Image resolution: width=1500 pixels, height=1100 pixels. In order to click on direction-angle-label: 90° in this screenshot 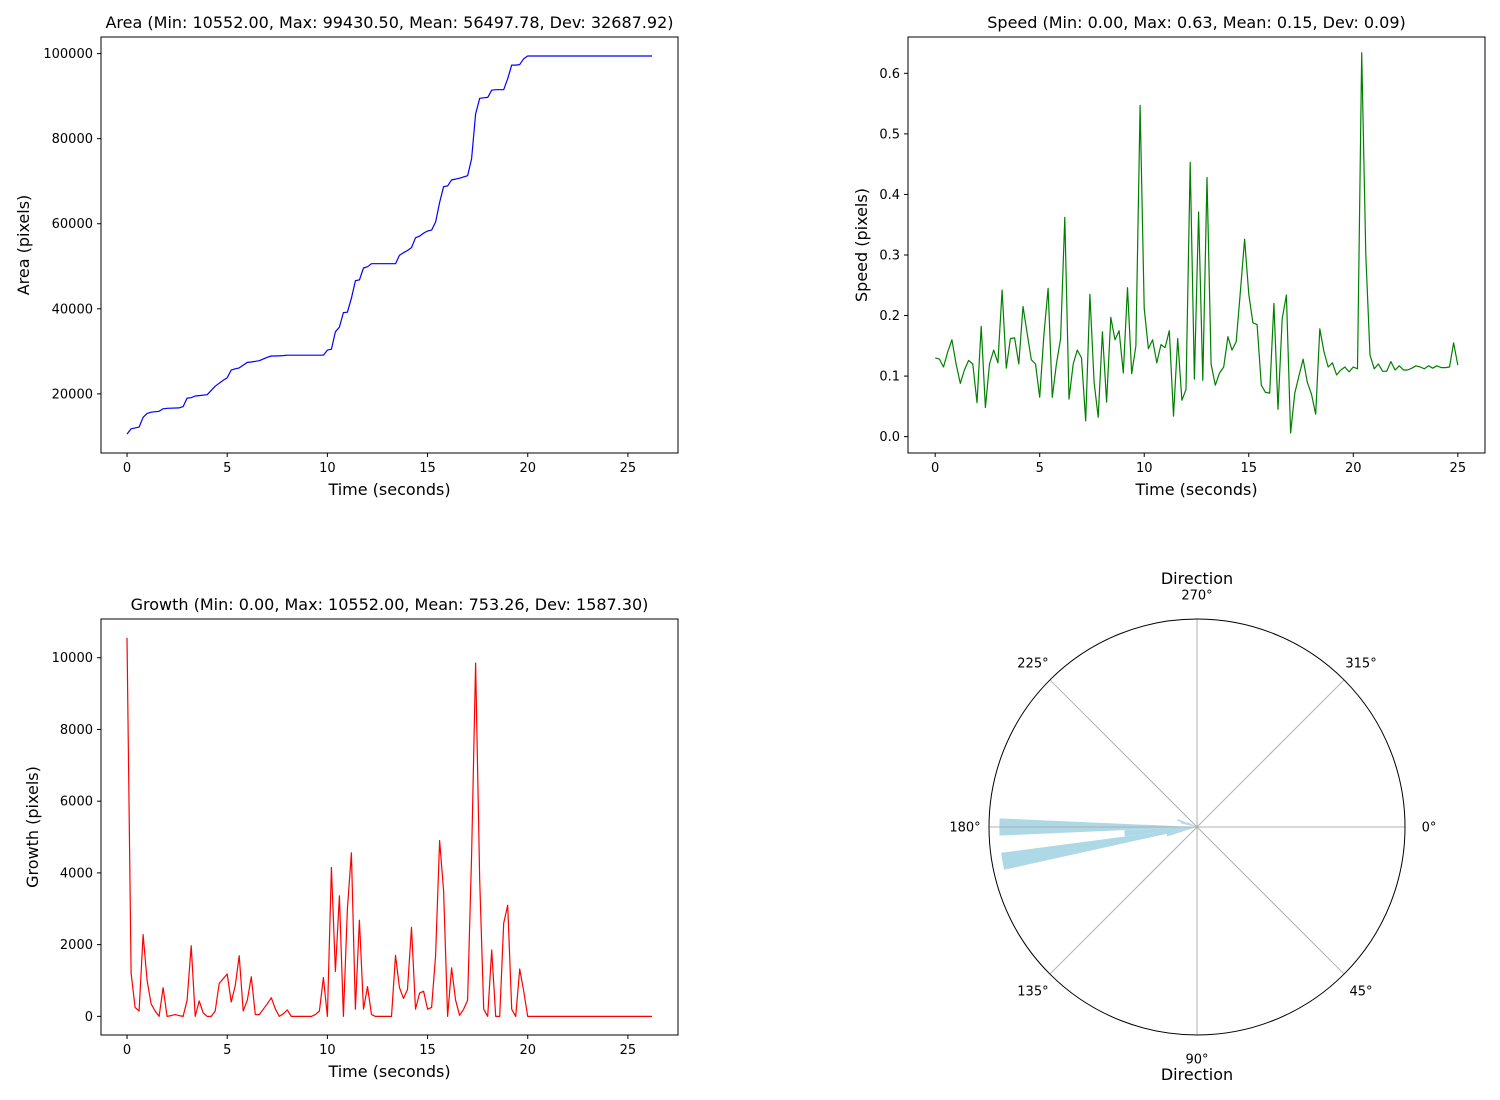, I will do `click(1196, 1060)`.